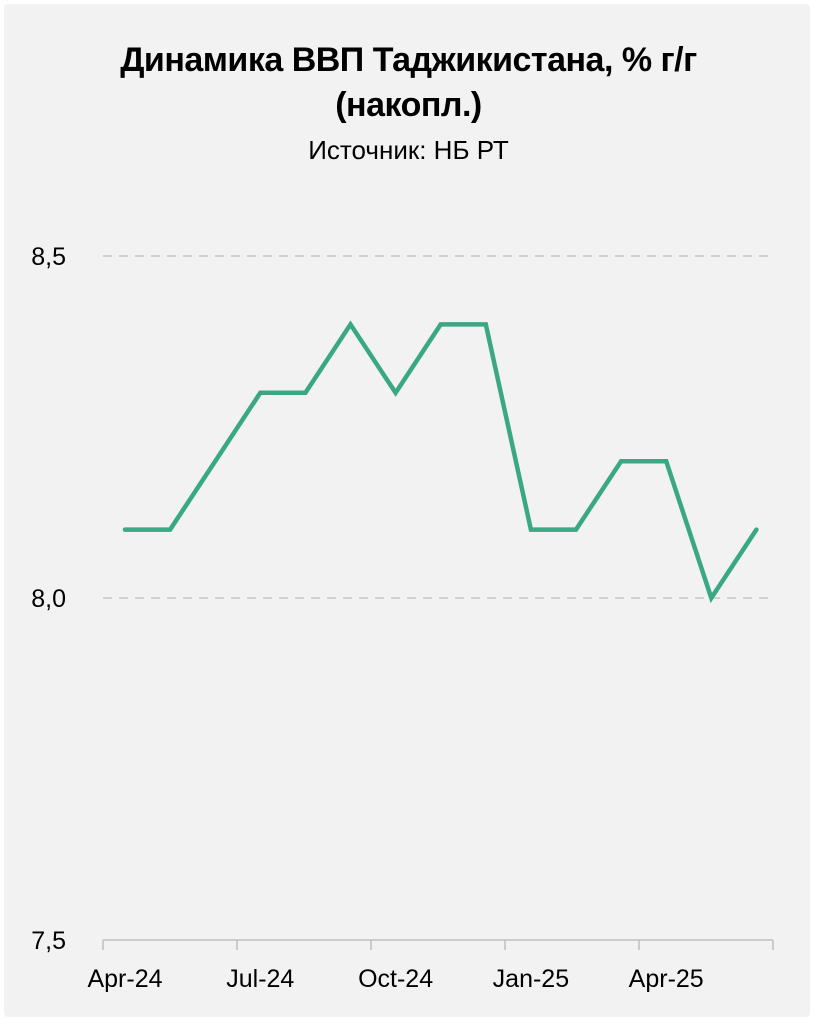  I want to click on x-axis-ticks, so click(438, 945).